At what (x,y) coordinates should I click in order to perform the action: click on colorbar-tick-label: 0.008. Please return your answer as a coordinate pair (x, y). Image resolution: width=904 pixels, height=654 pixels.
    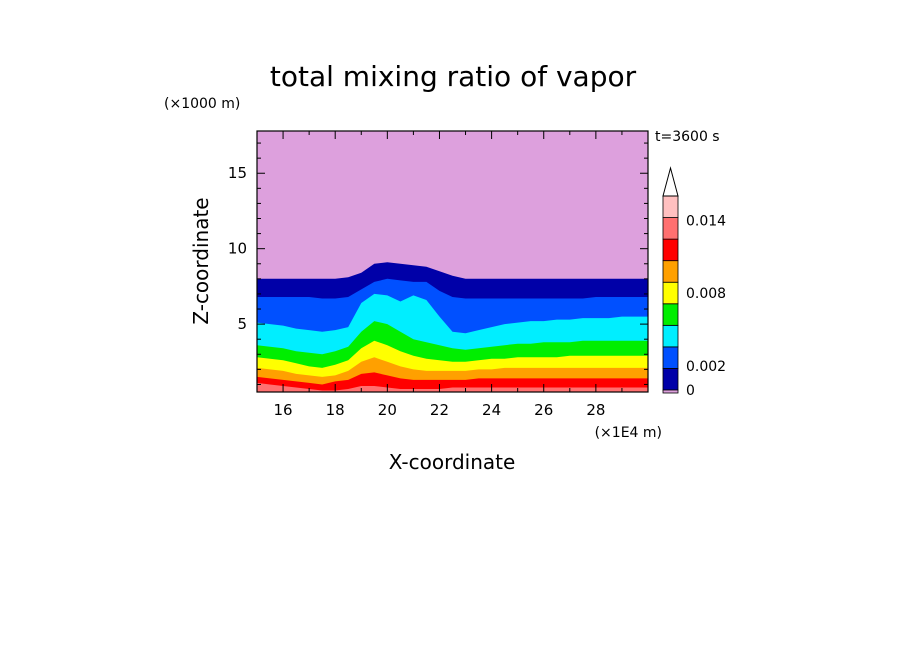
    Looking at the image, I should click on (706, 294).